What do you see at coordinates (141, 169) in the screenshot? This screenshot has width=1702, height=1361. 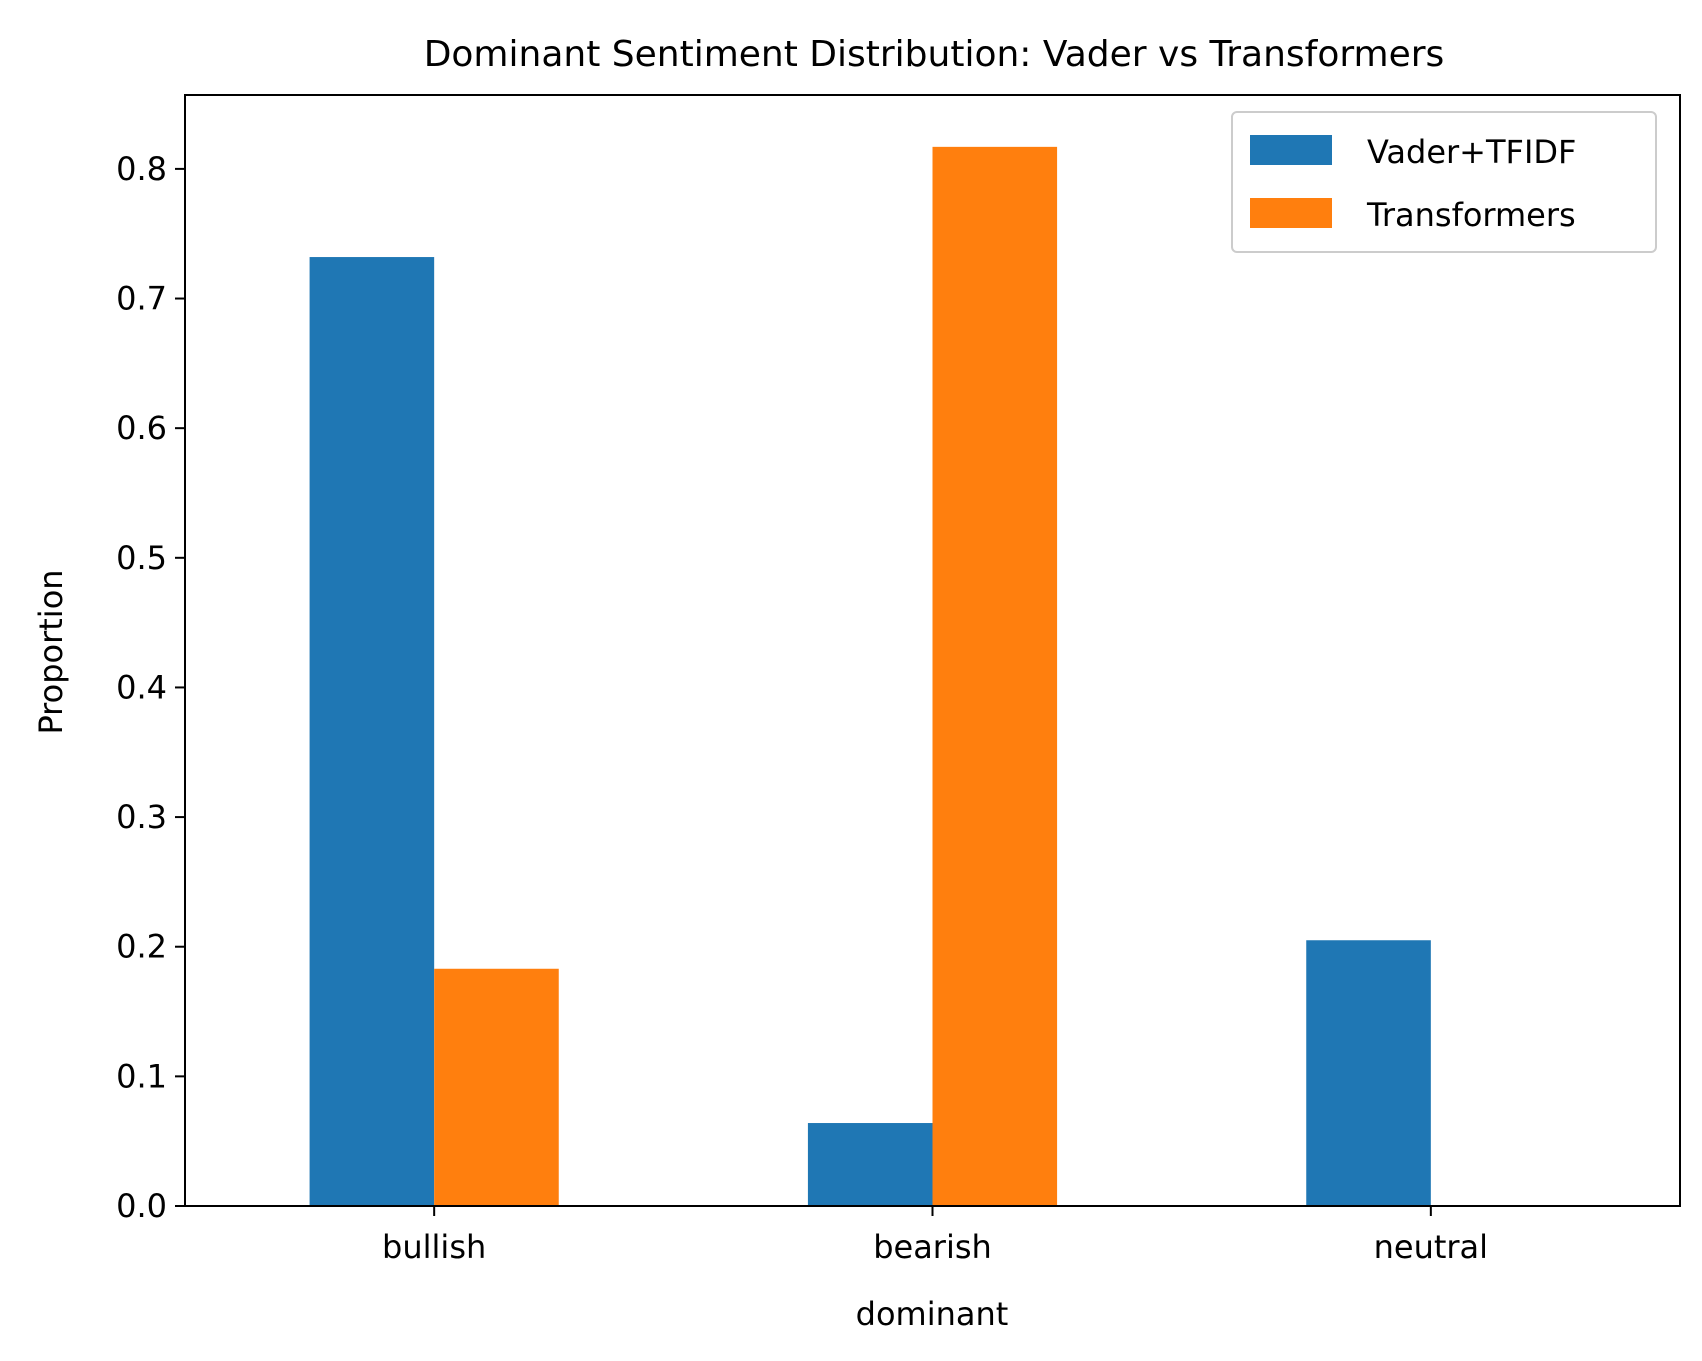 I see `y-tick-label: 0.8` at bounding box center [141, 169].